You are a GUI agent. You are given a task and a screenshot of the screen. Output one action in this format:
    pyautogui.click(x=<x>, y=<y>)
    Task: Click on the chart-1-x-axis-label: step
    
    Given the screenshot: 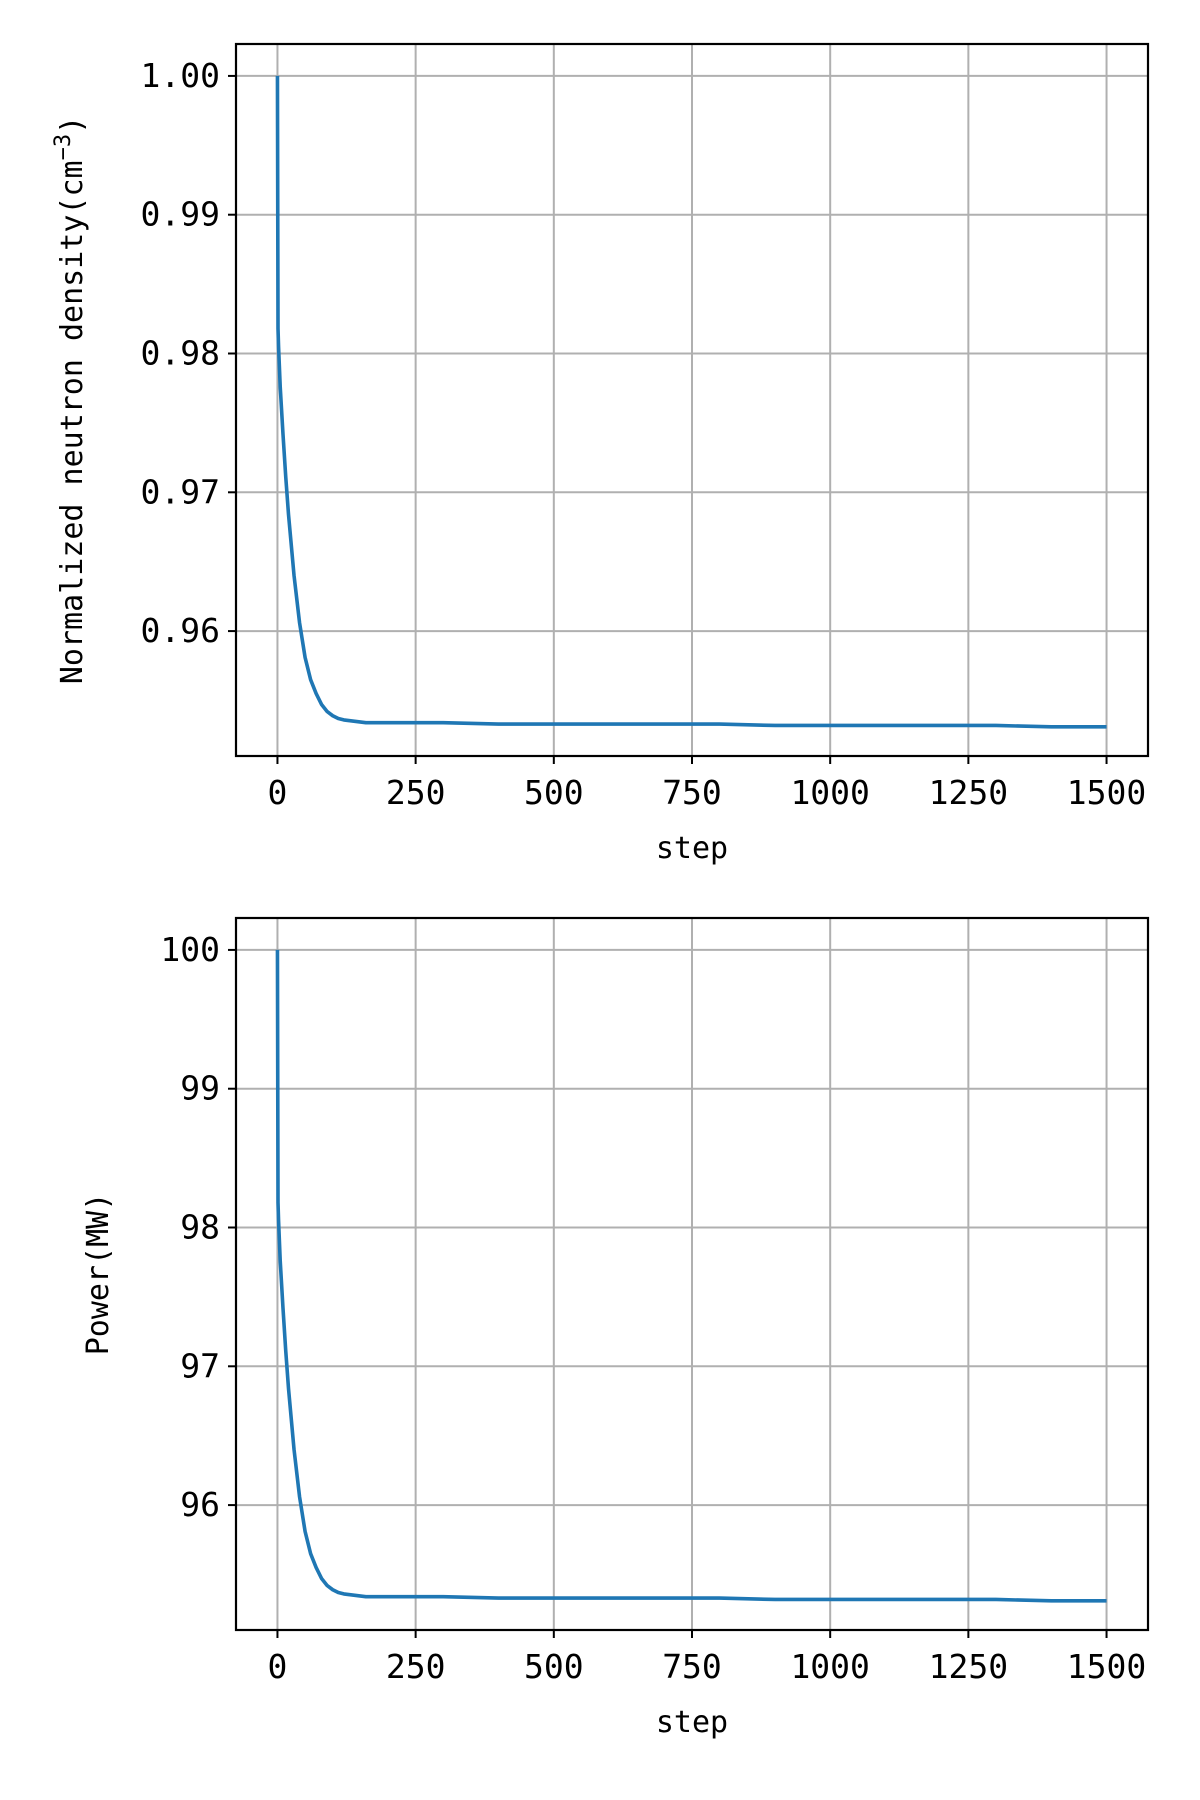 What is the action you would take?
    pyautogui.click(x=692, y=1722)
    